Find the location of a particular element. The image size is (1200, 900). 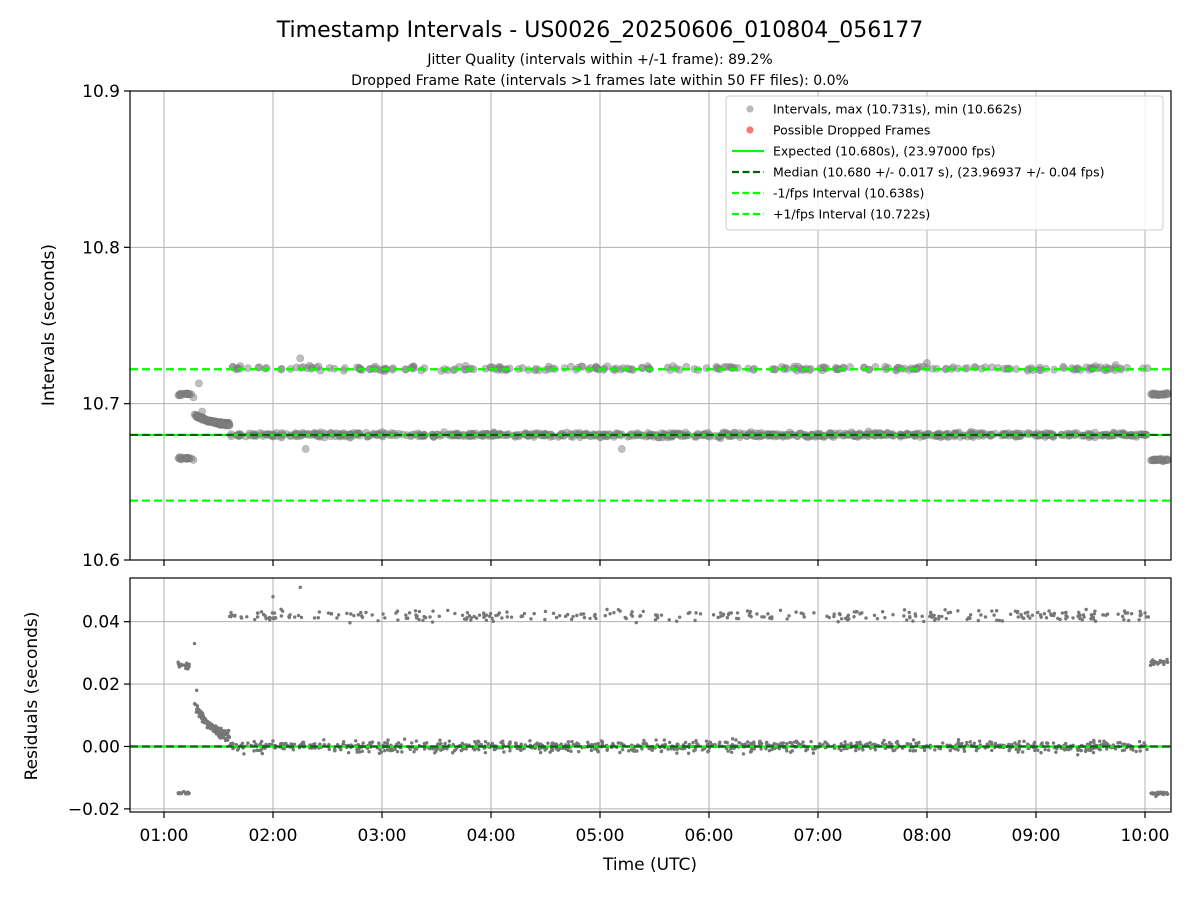

intervals-y-tick-label: 10.9 is located at coordinates (101, 92).